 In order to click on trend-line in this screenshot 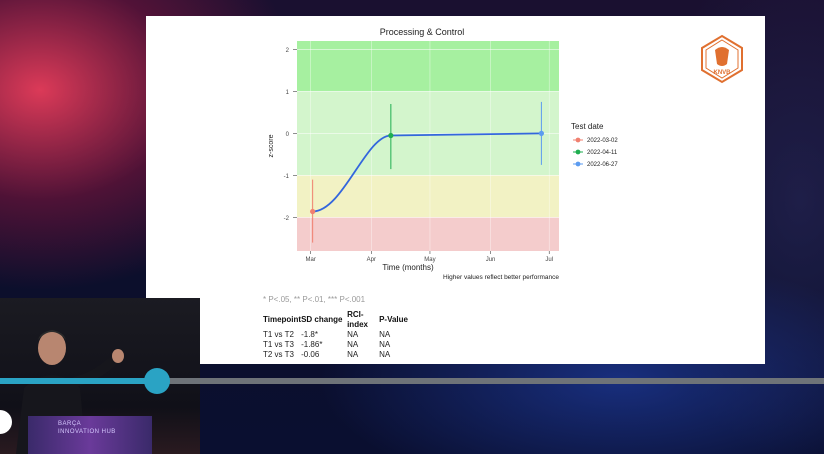, I will do `click(427, 172)`.